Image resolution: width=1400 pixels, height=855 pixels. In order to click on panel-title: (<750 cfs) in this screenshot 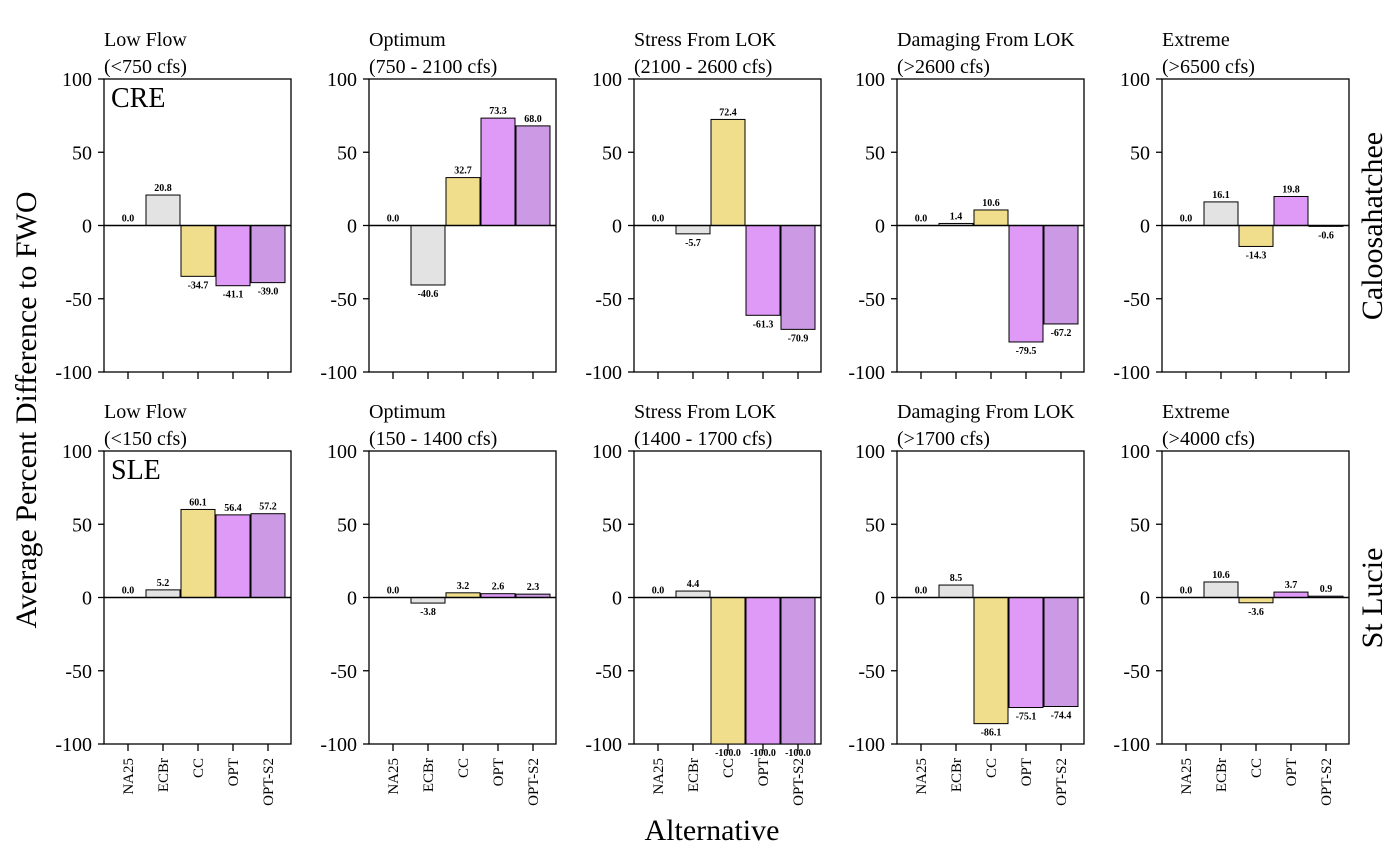, I will do `click(145, 67)`.